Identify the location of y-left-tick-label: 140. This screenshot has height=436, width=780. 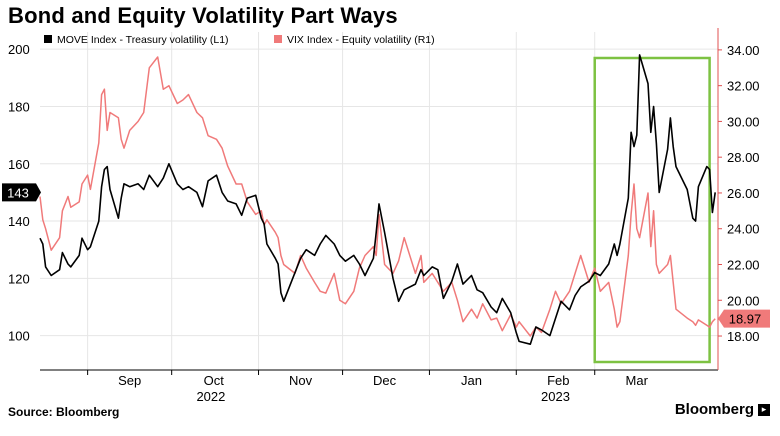
(19, 221).